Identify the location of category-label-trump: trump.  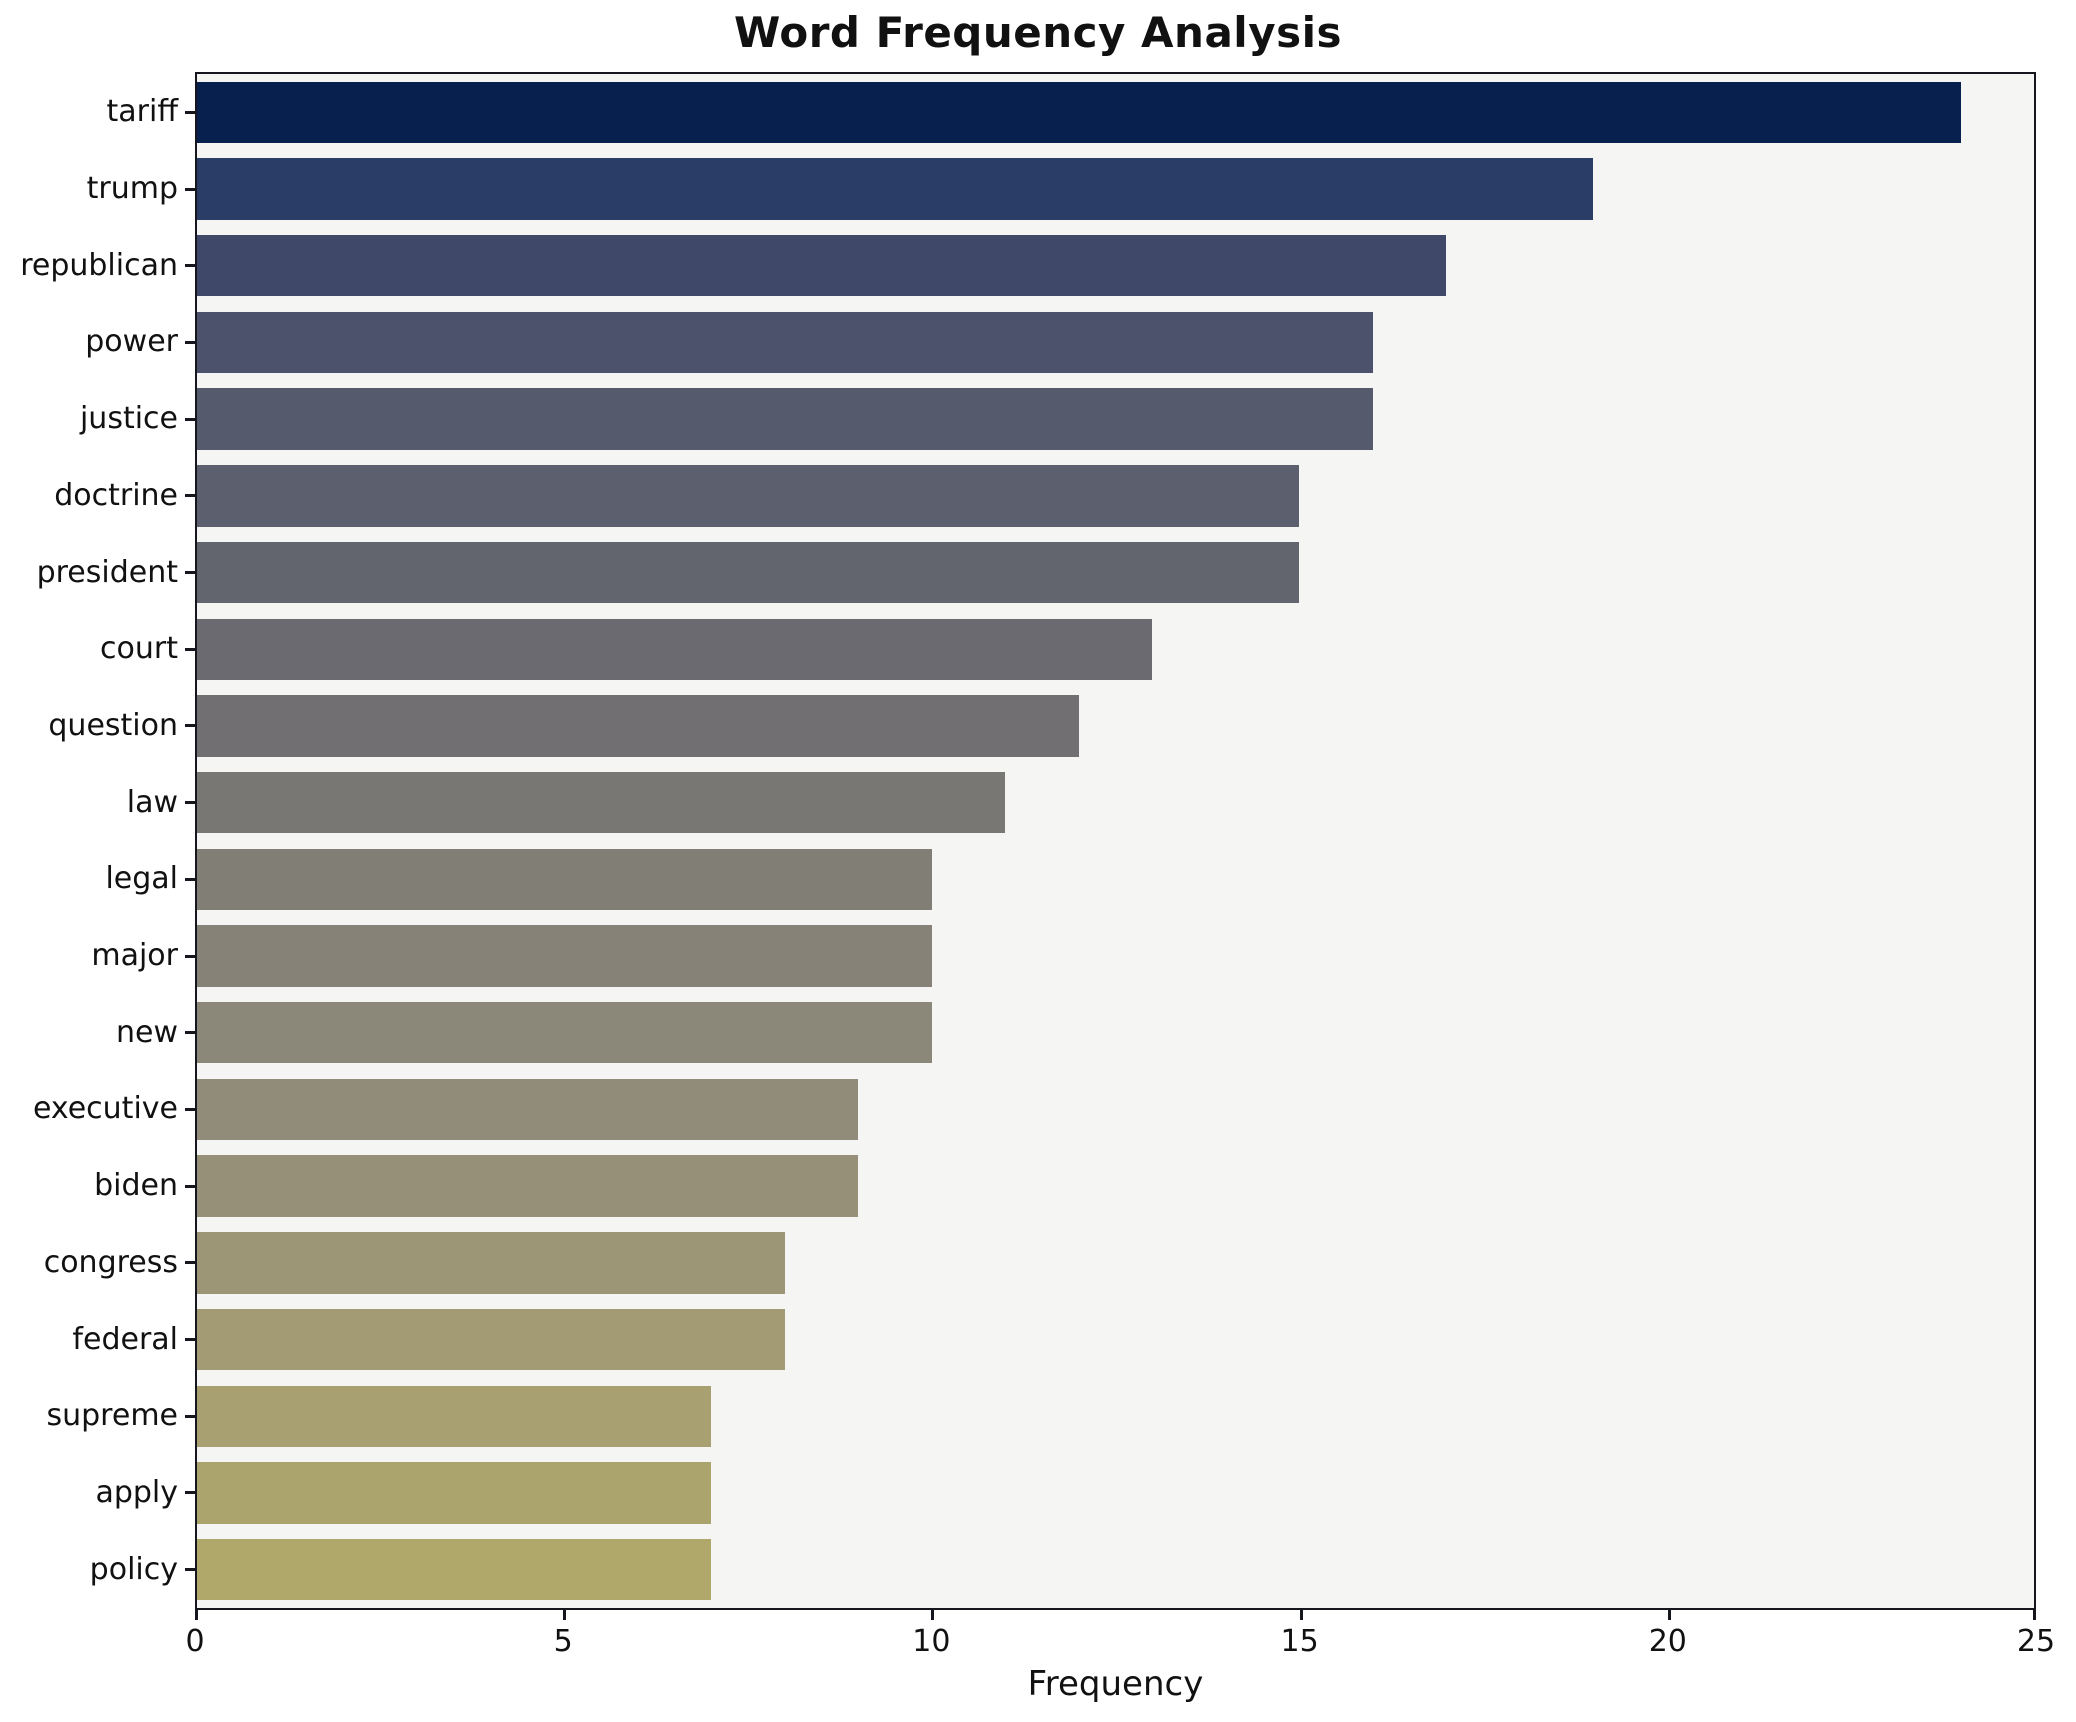
(132, 189).